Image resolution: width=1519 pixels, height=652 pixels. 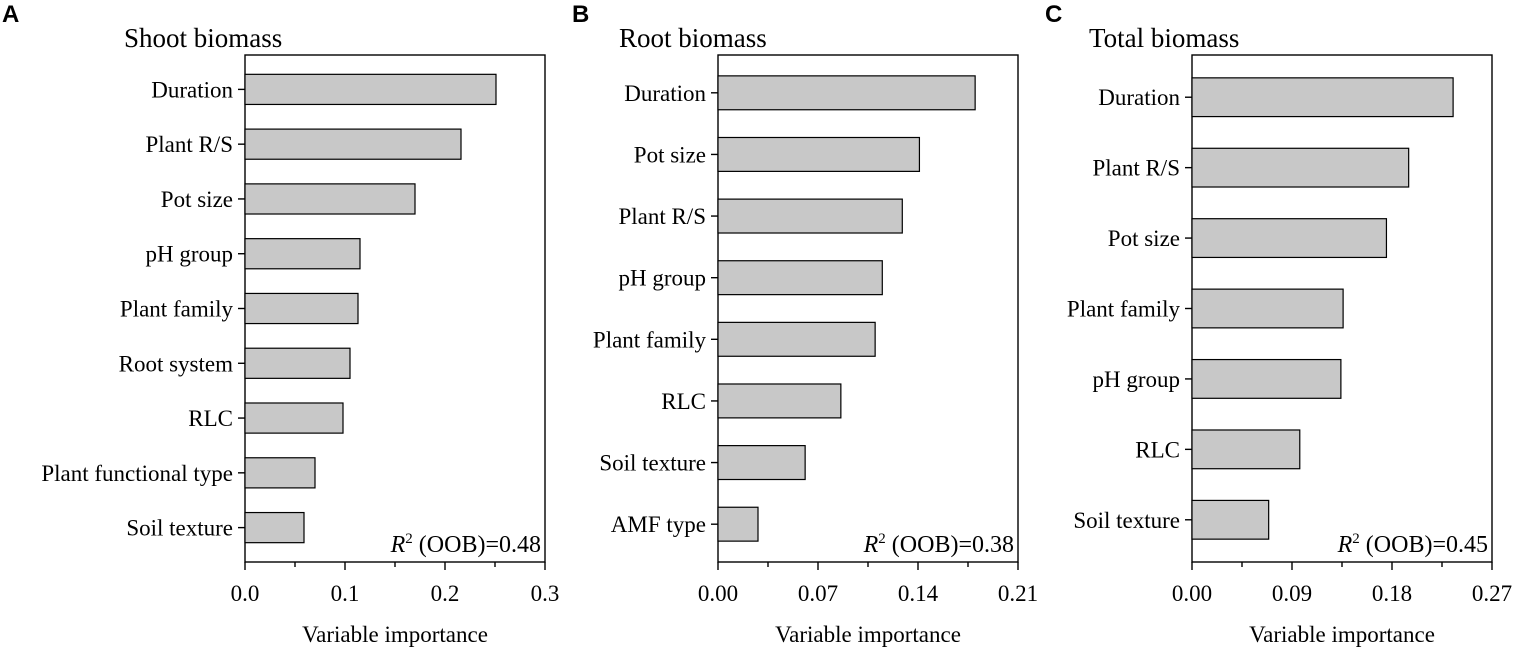 What do you see at coordinates (658, 524) in the screenshot?
I see `category-label: AMF type` at bounding box center [658, 524].